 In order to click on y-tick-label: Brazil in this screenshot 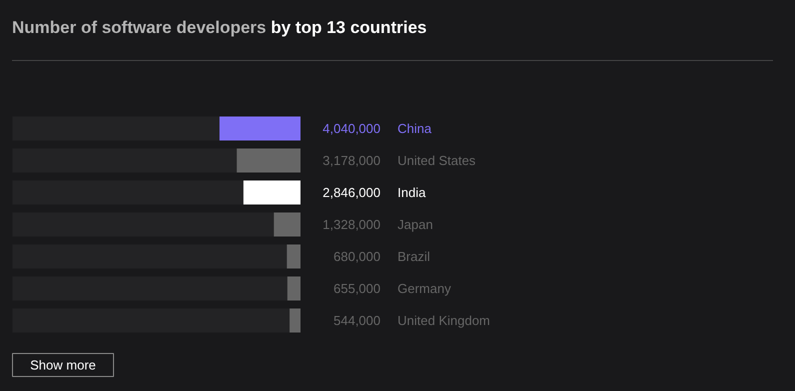, I will do `click(414, 256)`.